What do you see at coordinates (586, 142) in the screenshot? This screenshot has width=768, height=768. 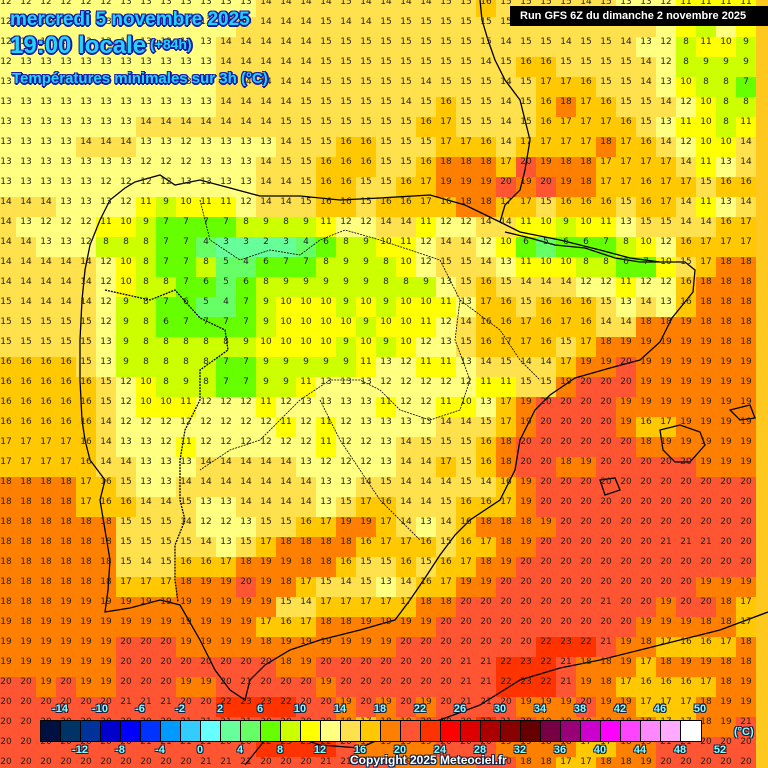 I see `temperature-value: 17` at bounding box center [586, 142].